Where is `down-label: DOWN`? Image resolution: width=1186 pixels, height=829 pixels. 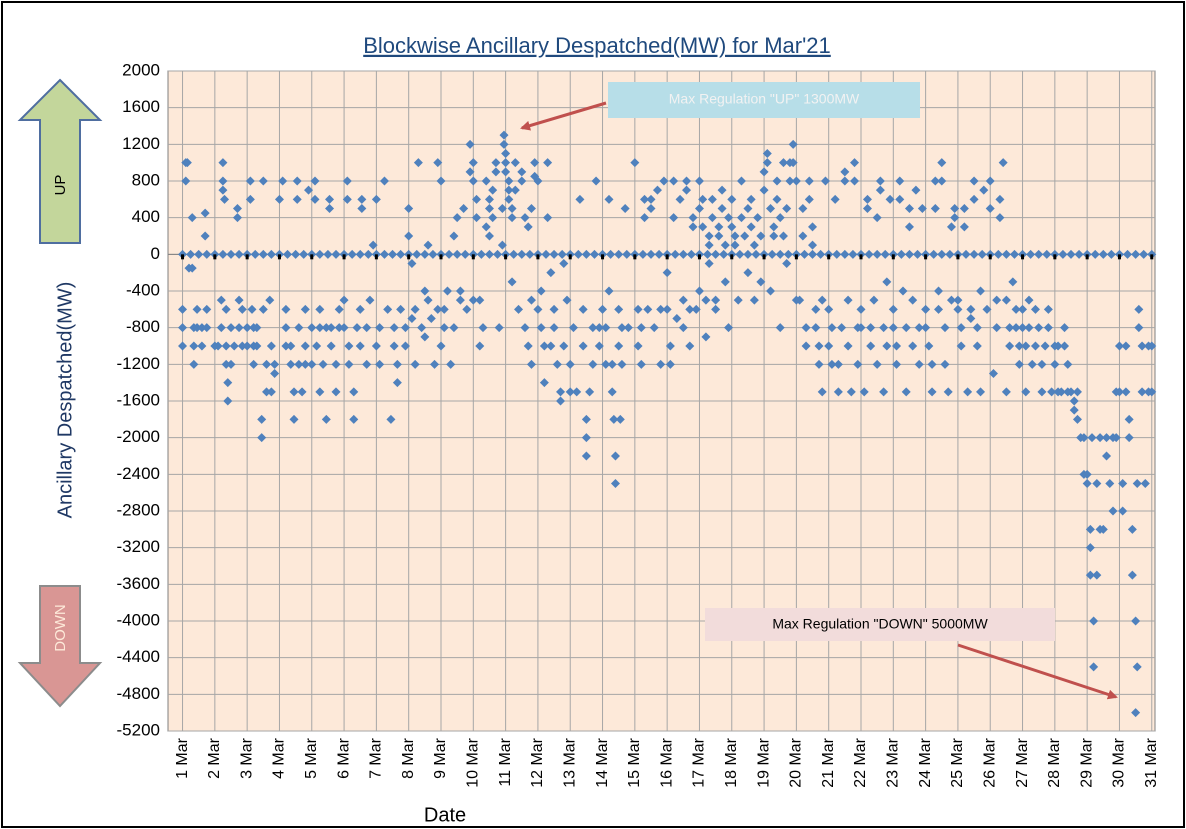 down-label: DOWN is located at coordinates (60, 628).